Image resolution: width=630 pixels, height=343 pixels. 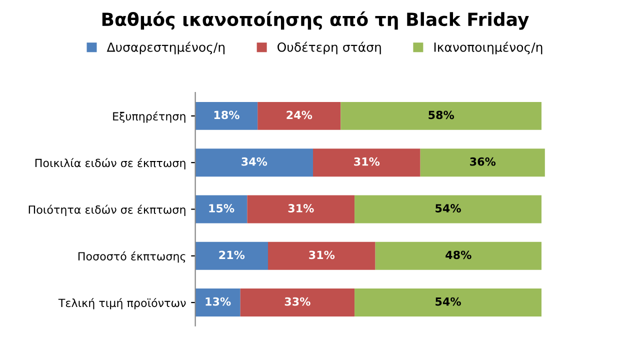 I want to click on data-label: 34%, so click(x=255, y=161).